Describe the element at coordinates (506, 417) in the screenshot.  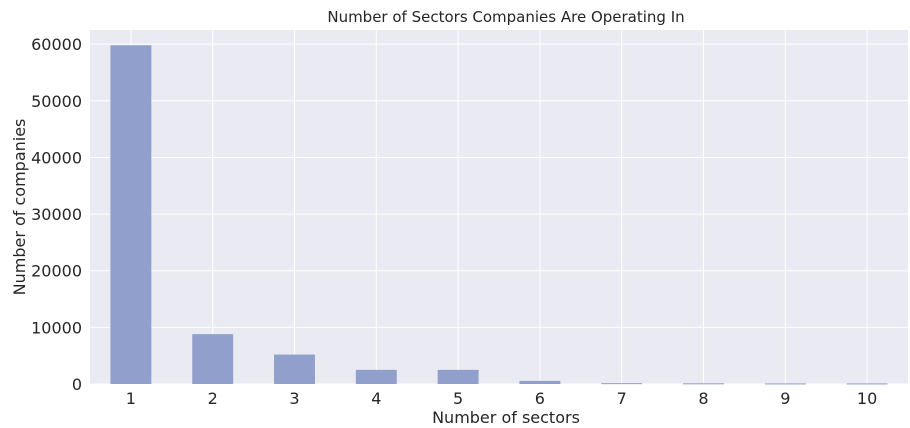
I see `x-axis-label: Number of sectors` at that location.